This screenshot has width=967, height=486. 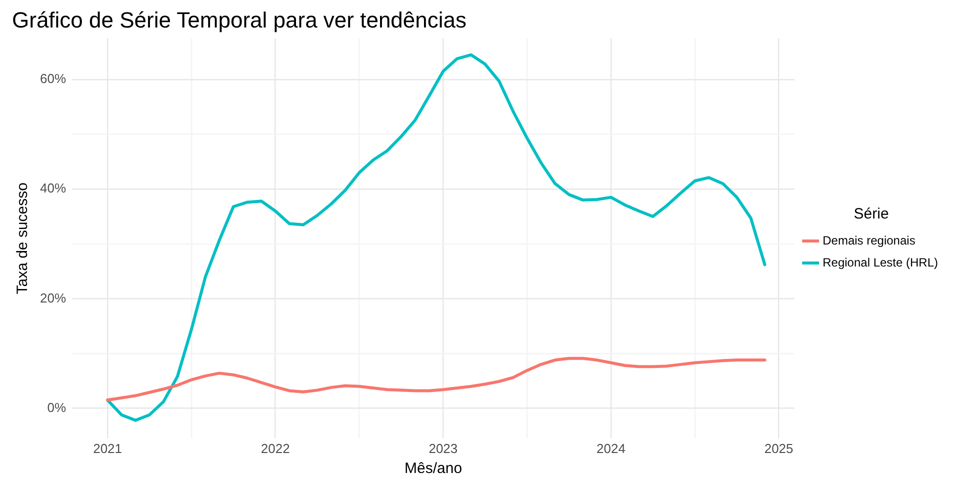 I want to click on y-axis-title: Taxa de sucesso, so click(x=23, y=238).